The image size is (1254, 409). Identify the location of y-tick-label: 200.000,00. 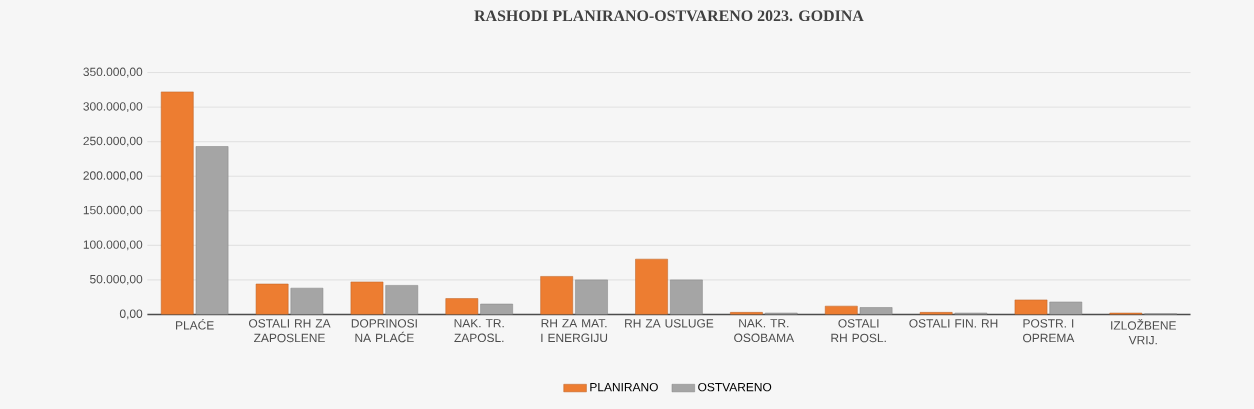
(113, 176).